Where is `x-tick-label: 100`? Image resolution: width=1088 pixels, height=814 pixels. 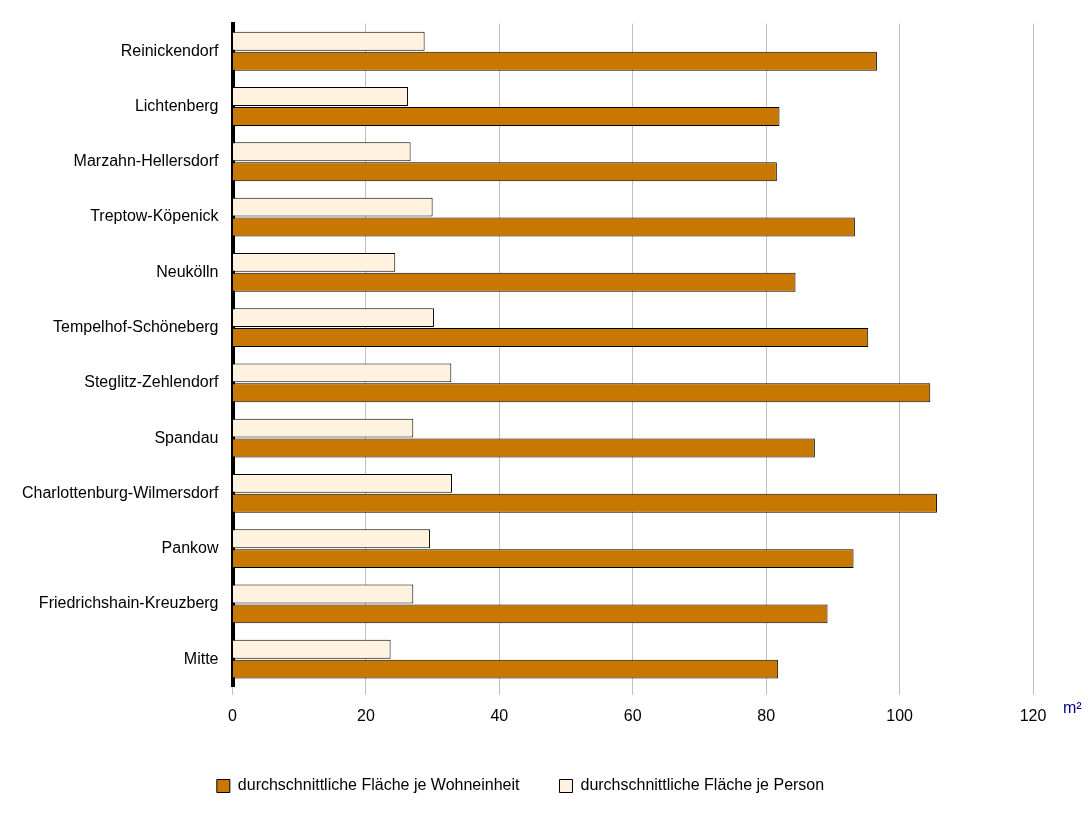
x-tick-label: 100 is located at coordinates (900, 715).